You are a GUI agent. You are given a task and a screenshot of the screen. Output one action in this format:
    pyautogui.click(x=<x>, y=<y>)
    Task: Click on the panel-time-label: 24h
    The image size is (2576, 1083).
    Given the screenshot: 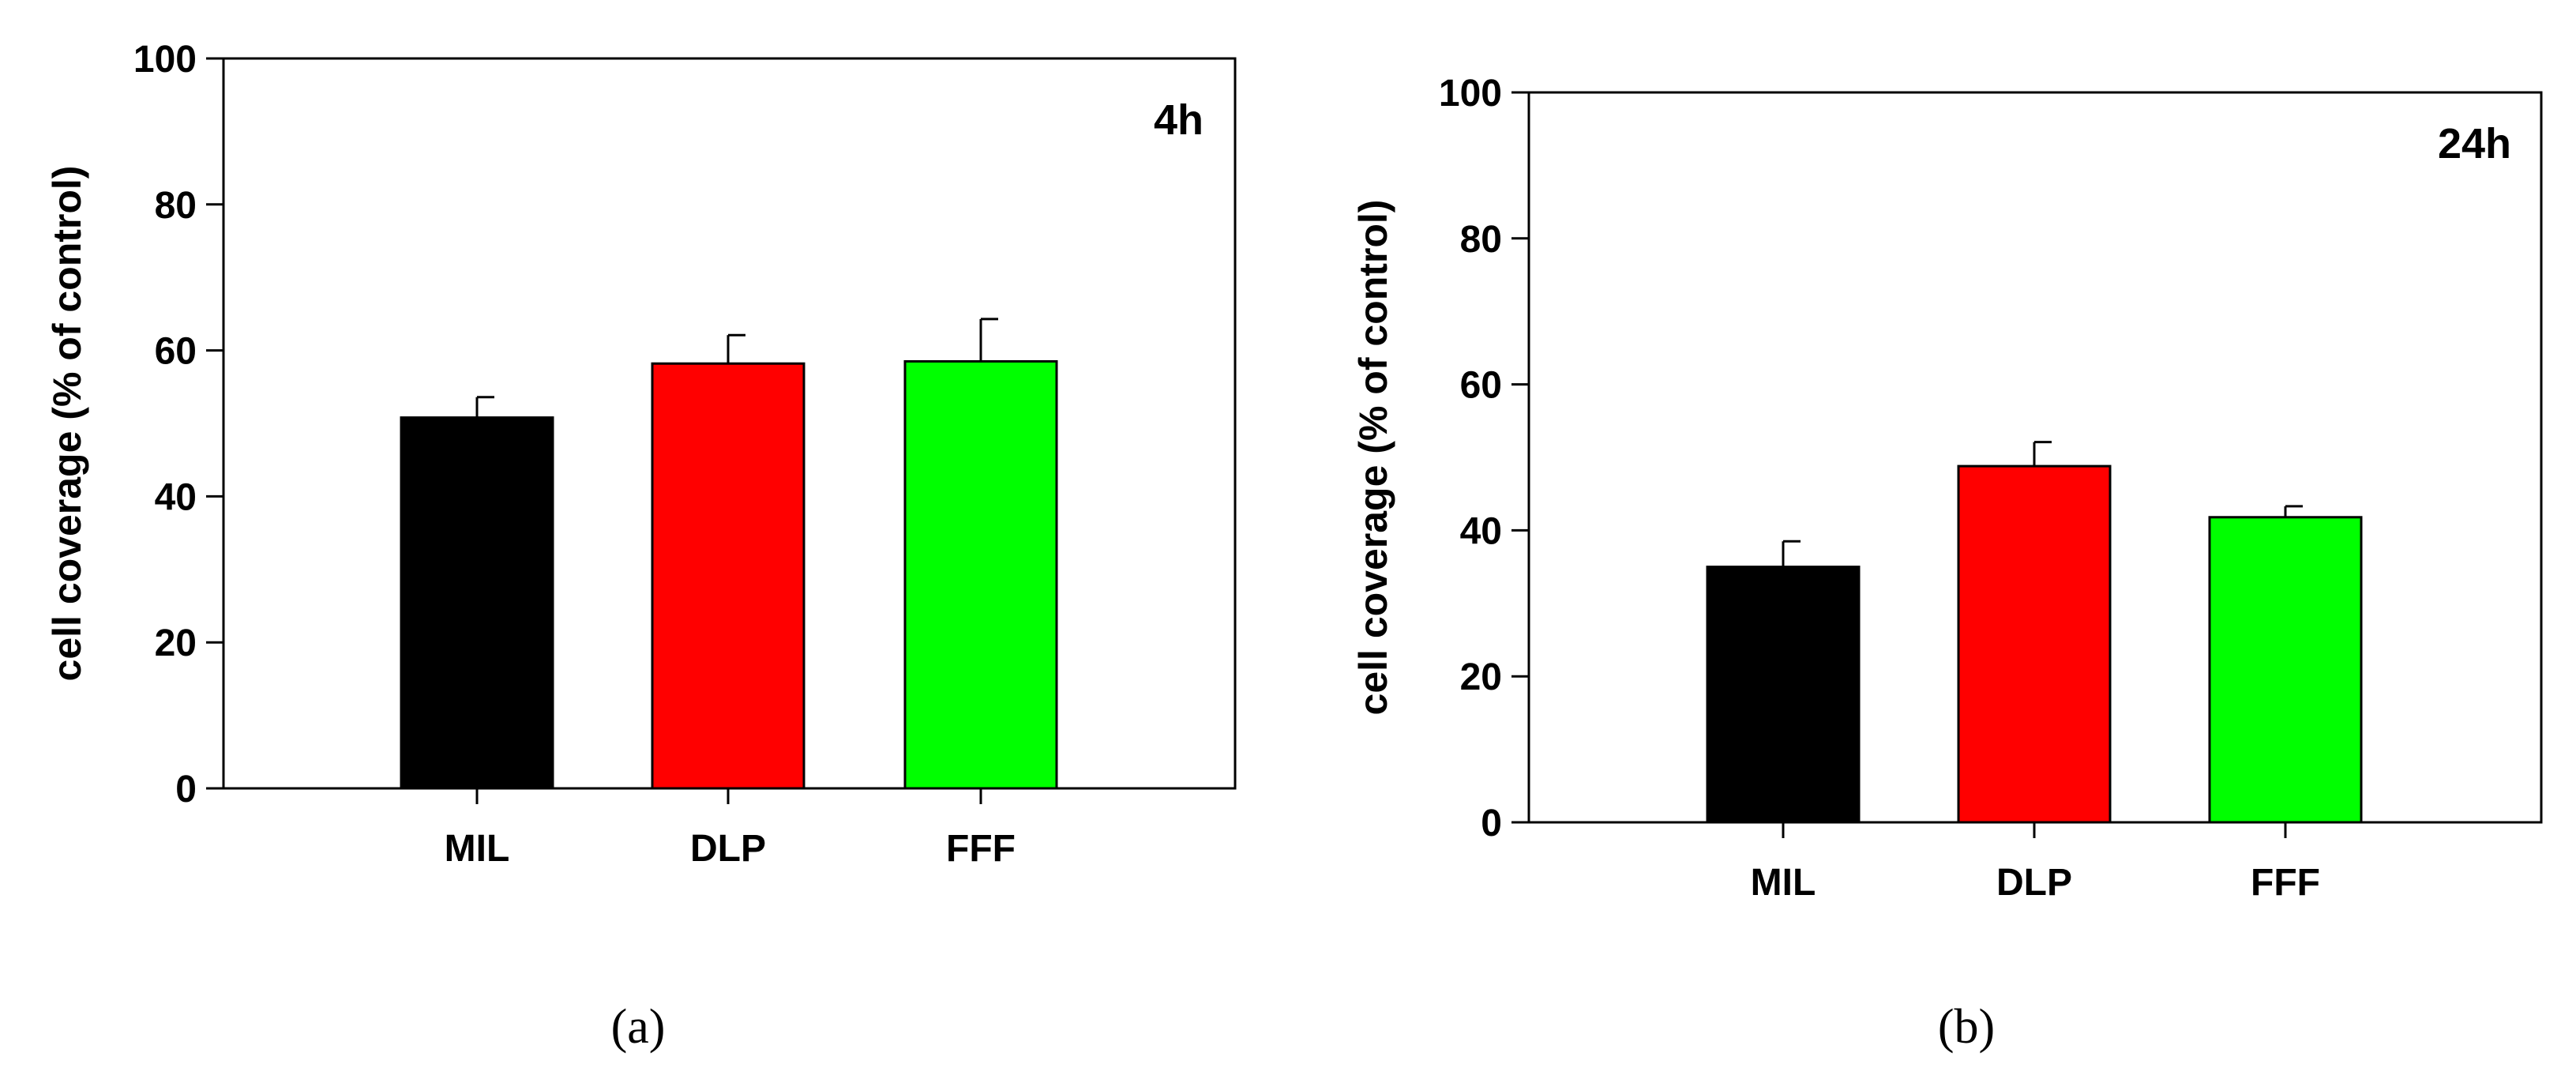 What is the action you would take?
    pyautogui.click(x=2474, y=143)
    